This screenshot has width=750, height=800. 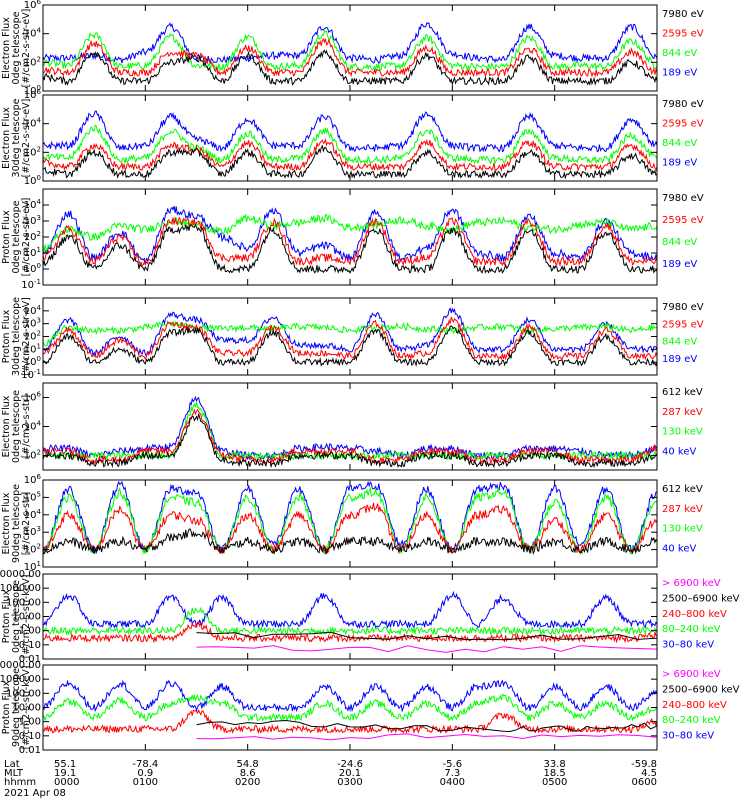 I want to click on footer-lat: -59.8, so click(x=644, y=764).